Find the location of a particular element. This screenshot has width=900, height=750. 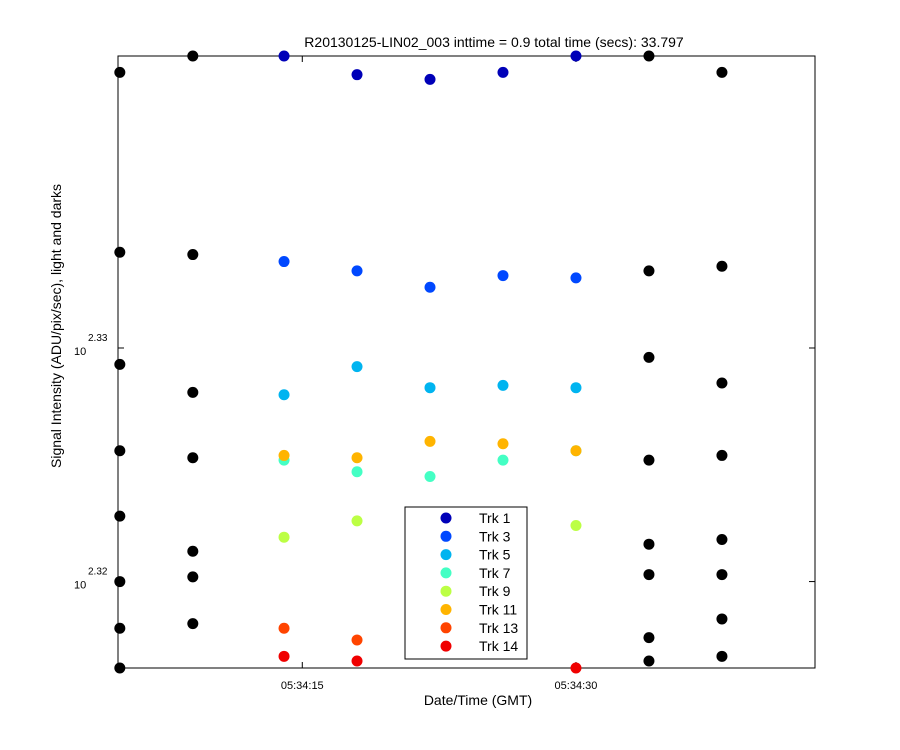

x-tick-label: 05:34:30 is located at coordinates (576, 686).